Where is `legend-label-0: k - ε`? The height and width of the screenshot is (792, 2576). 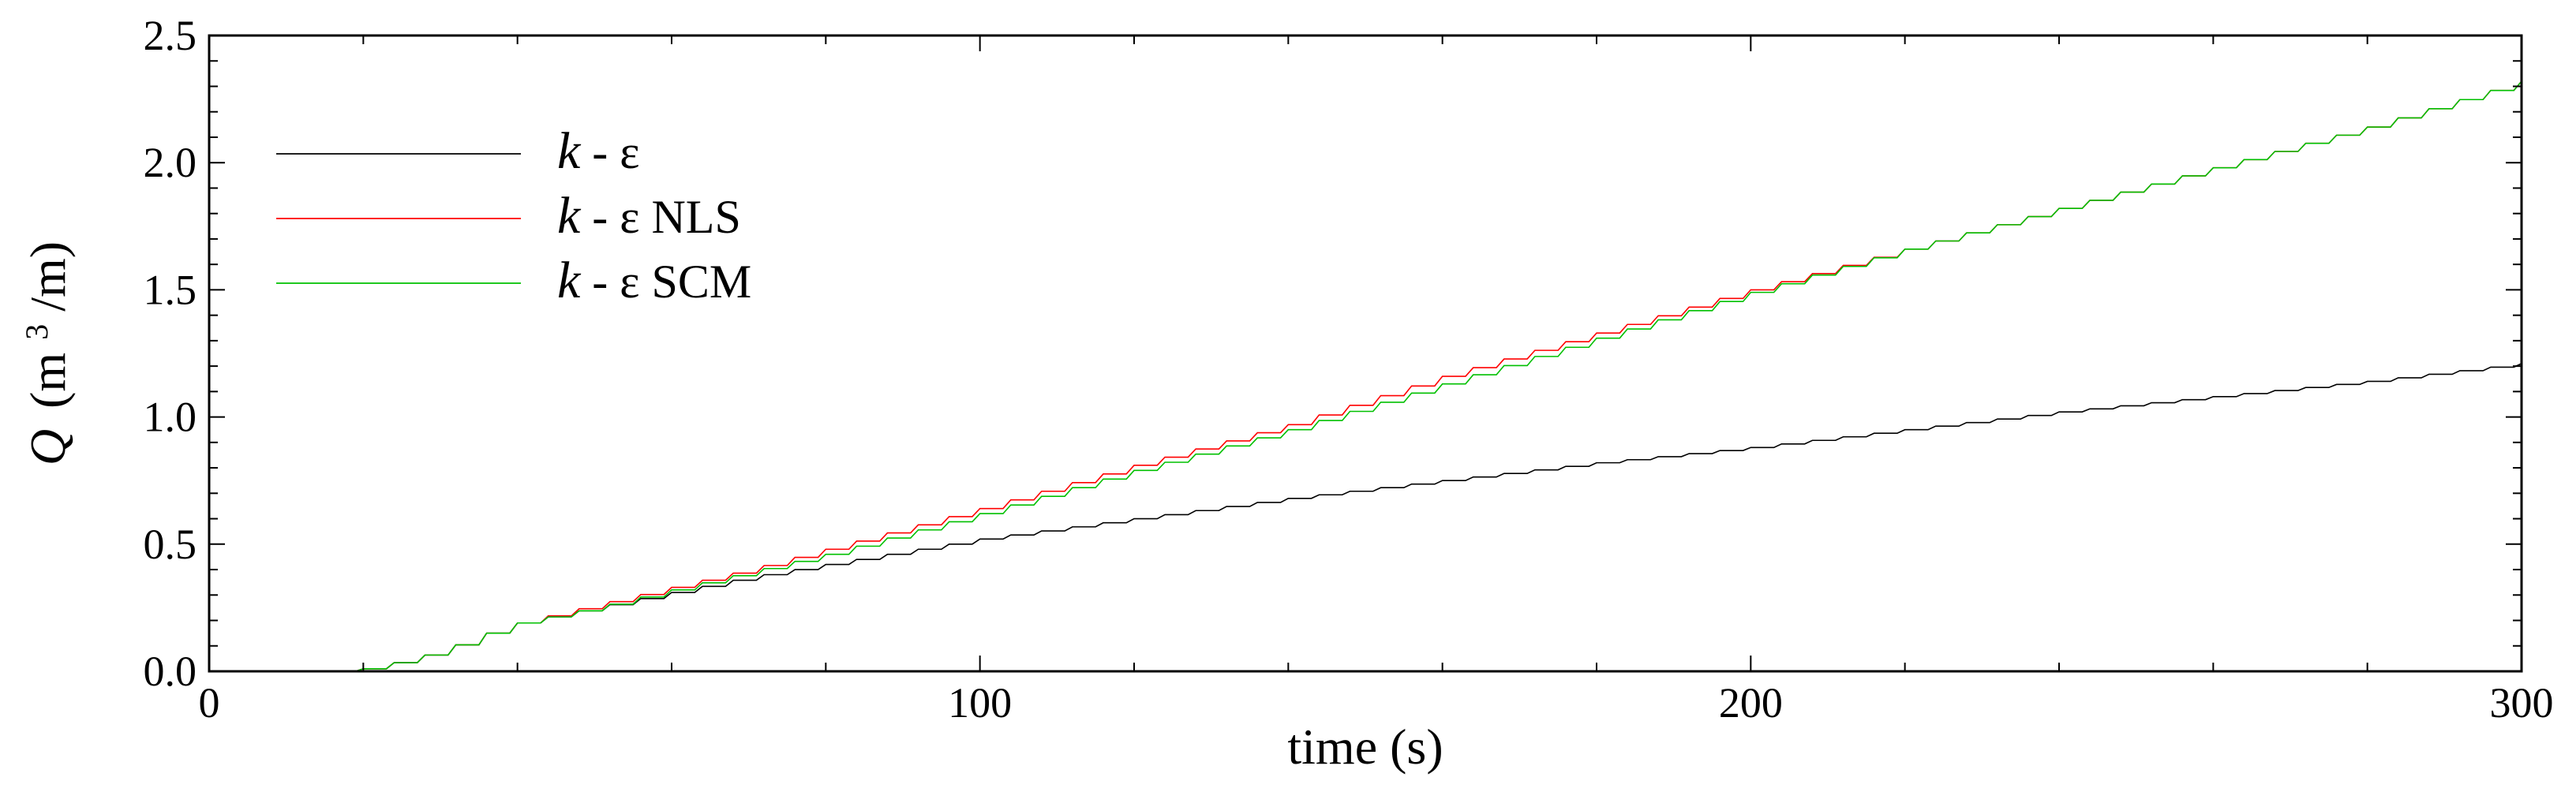 legend-label-0: k - ε is located at coordinates (598, 151).